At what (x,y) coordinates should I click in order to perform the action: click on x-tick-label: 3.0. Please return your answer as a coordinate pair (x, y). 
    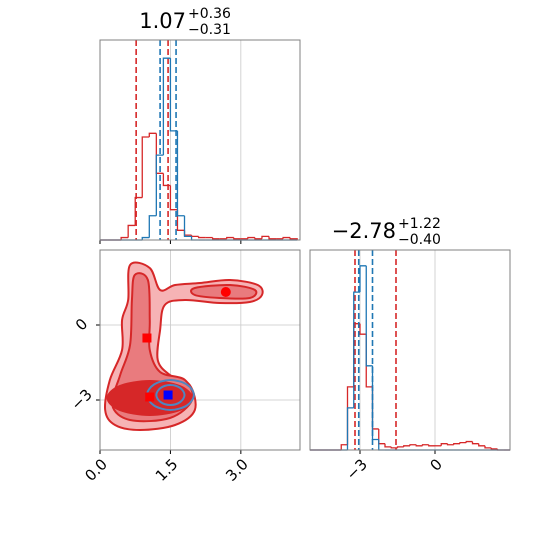
    Looking at the image, I should click on (237, 470).